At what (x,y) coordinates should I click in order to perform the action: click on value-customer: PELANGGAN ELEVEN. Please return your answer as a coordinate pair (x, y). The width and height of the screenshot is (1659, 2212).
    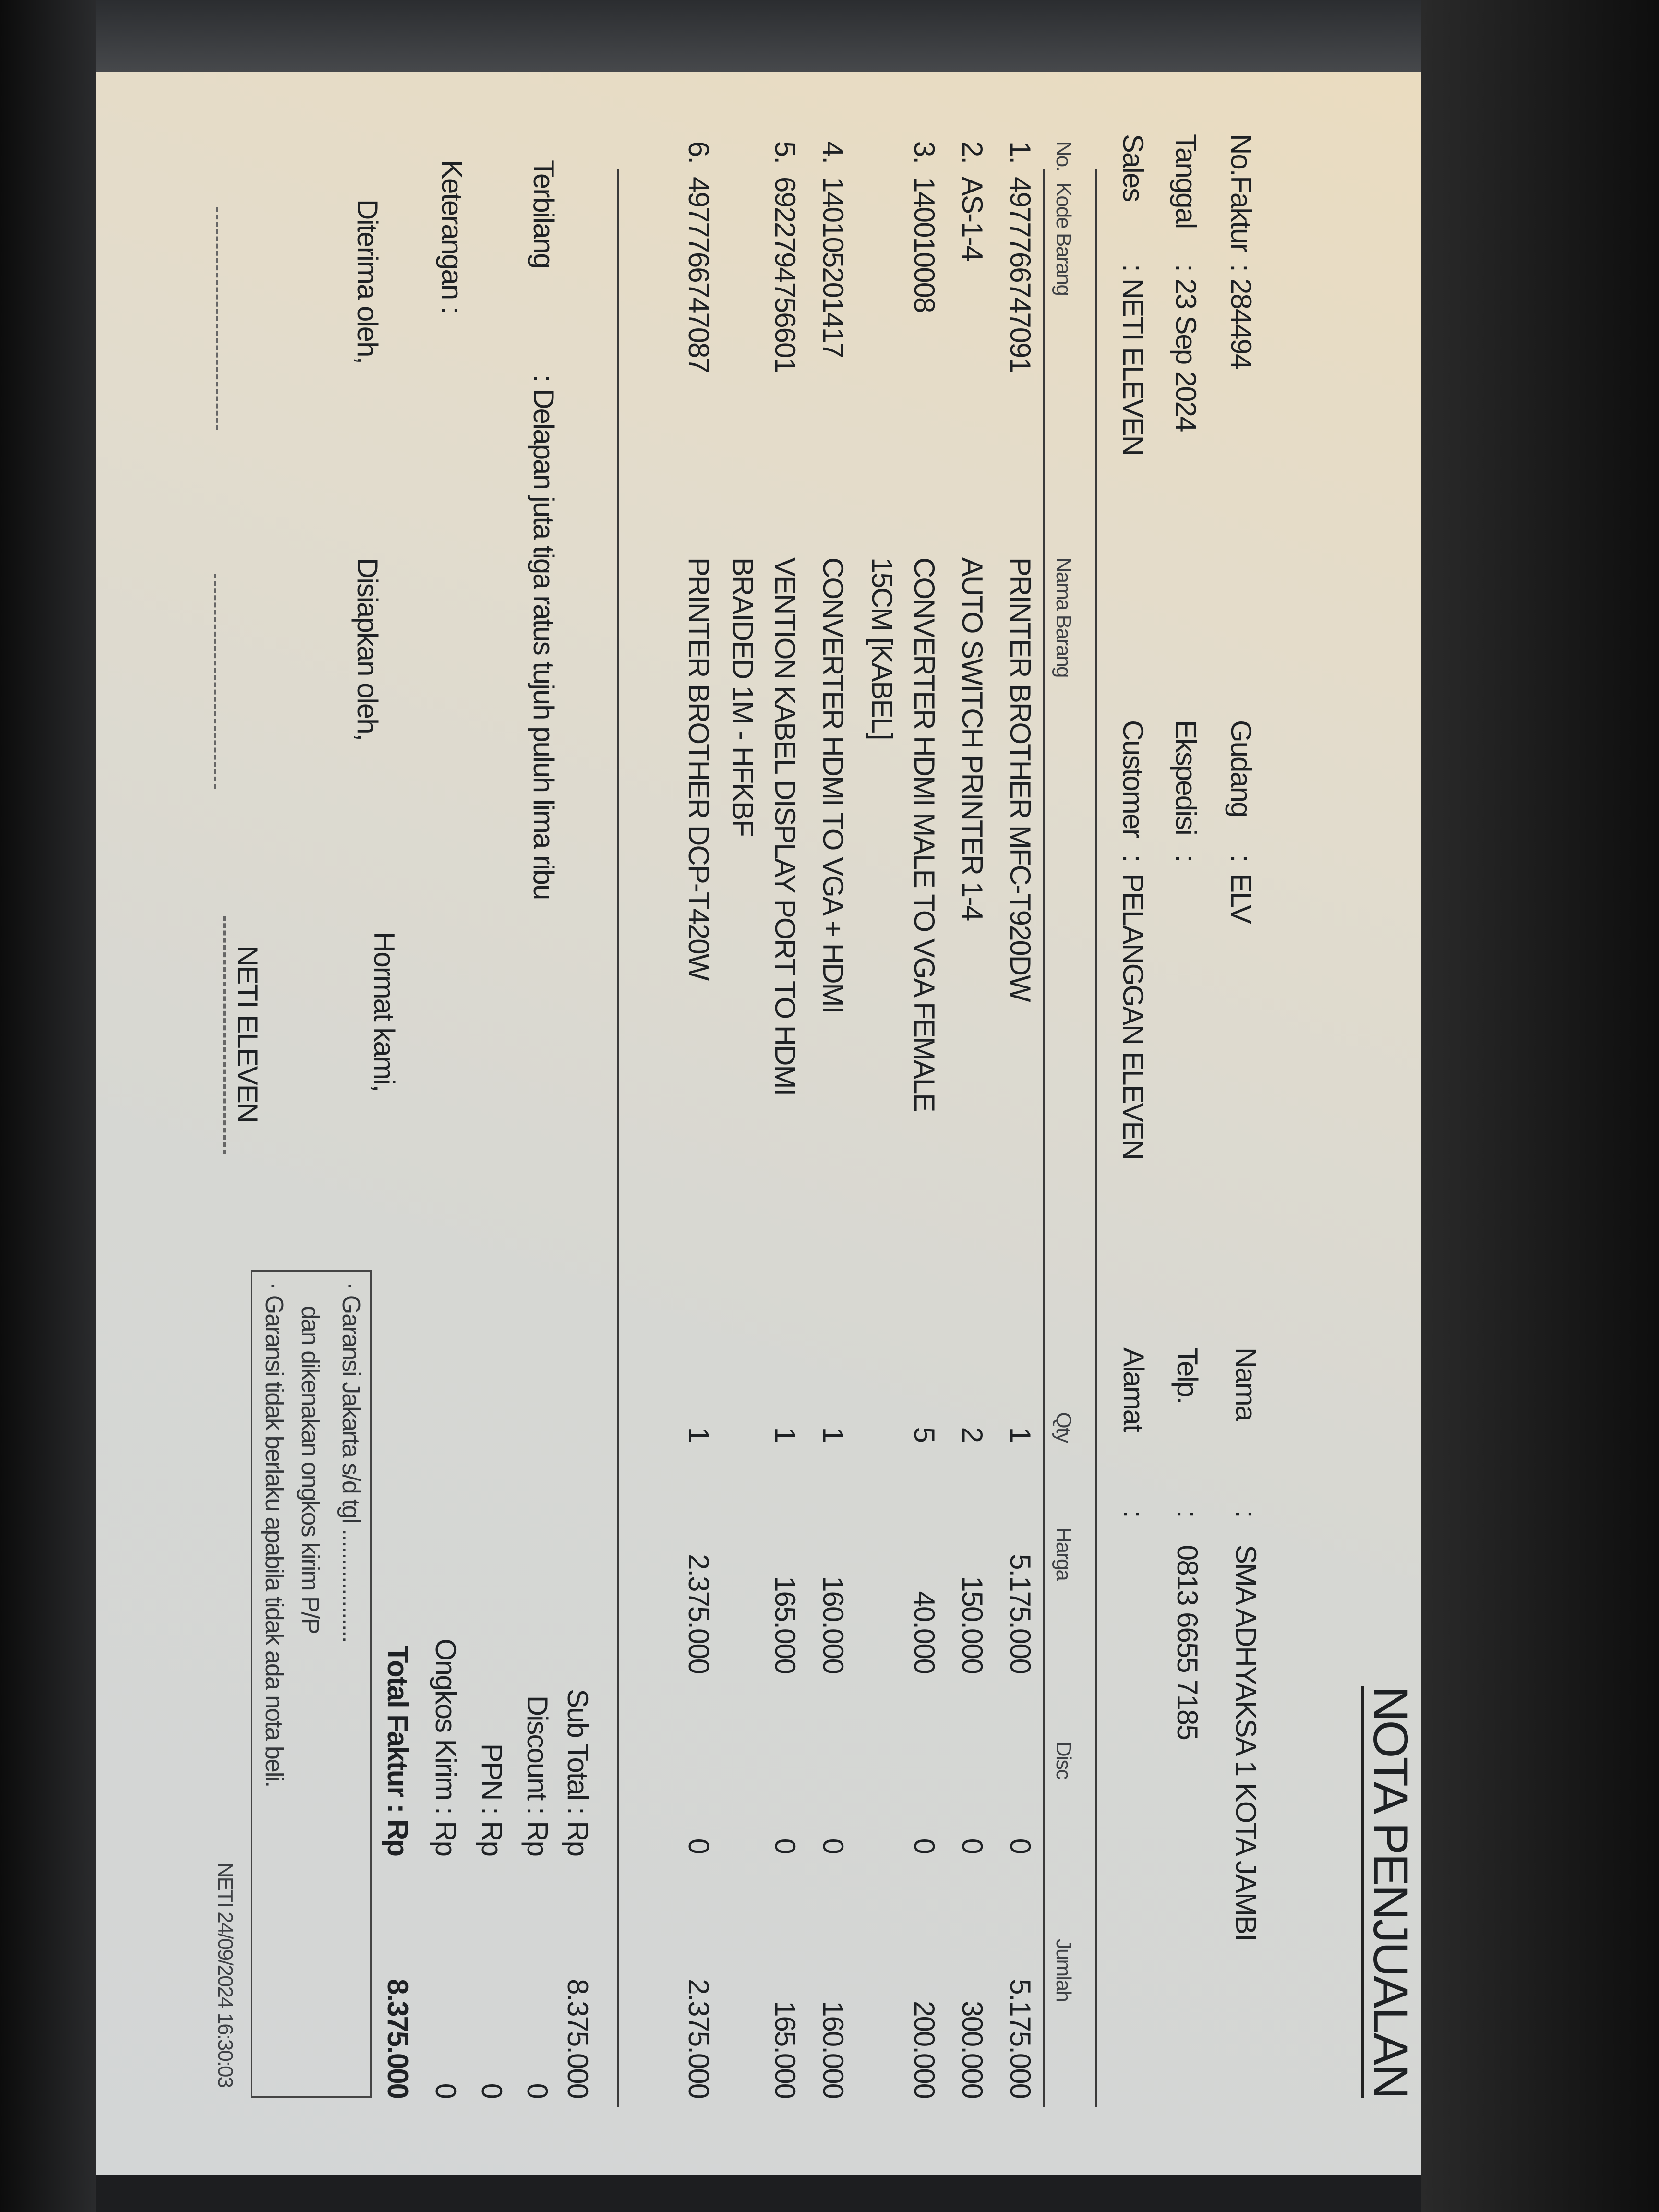
    Looking at the image, I should click on (1133, 1017).